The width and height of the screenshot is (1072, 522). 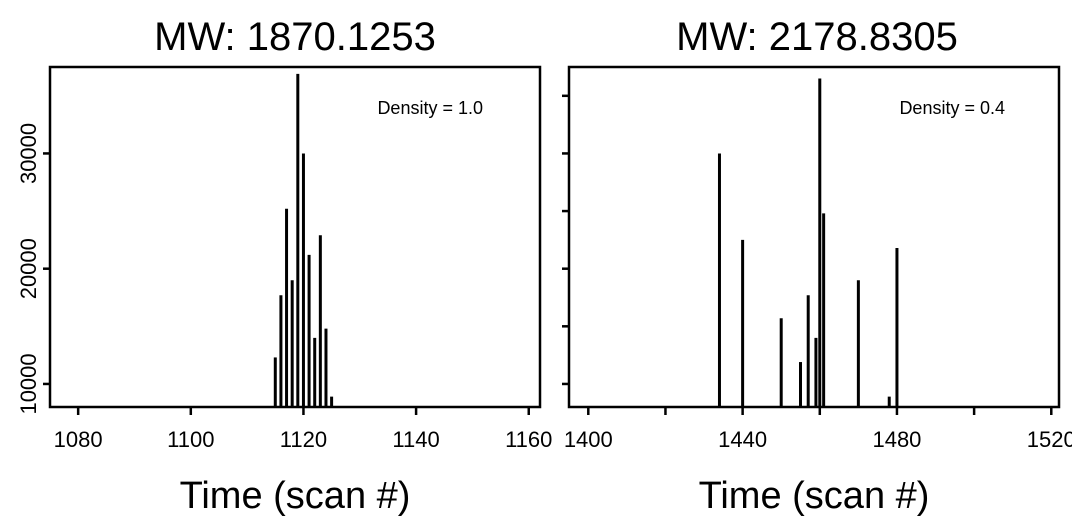 I want to click on chart-title: MW: 1870.1253, so click(x=295, y=37).